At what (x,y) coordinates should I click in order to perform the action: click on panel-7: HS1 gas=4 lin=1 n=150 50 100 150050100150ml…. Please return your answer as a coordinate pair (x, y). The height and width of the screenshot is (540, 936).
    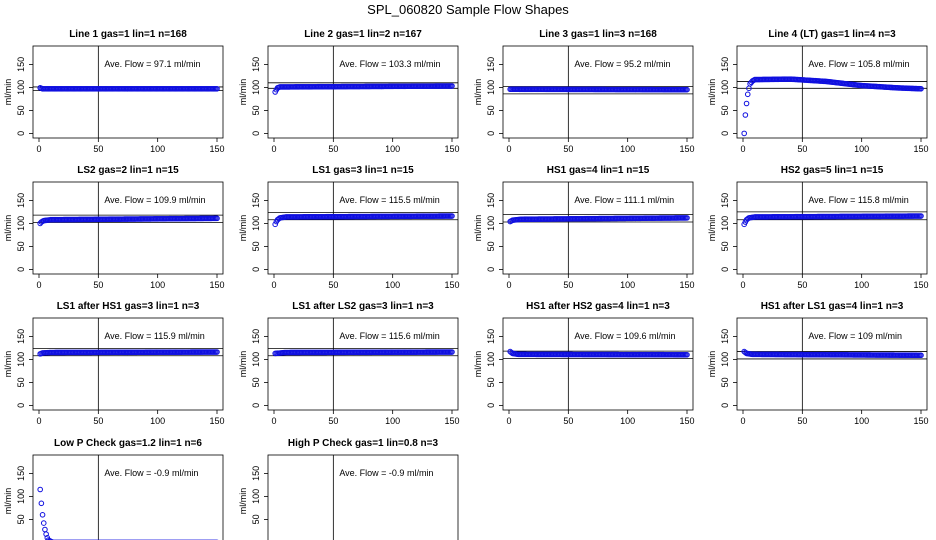
    Looking at the image, I should click on (584, 227).